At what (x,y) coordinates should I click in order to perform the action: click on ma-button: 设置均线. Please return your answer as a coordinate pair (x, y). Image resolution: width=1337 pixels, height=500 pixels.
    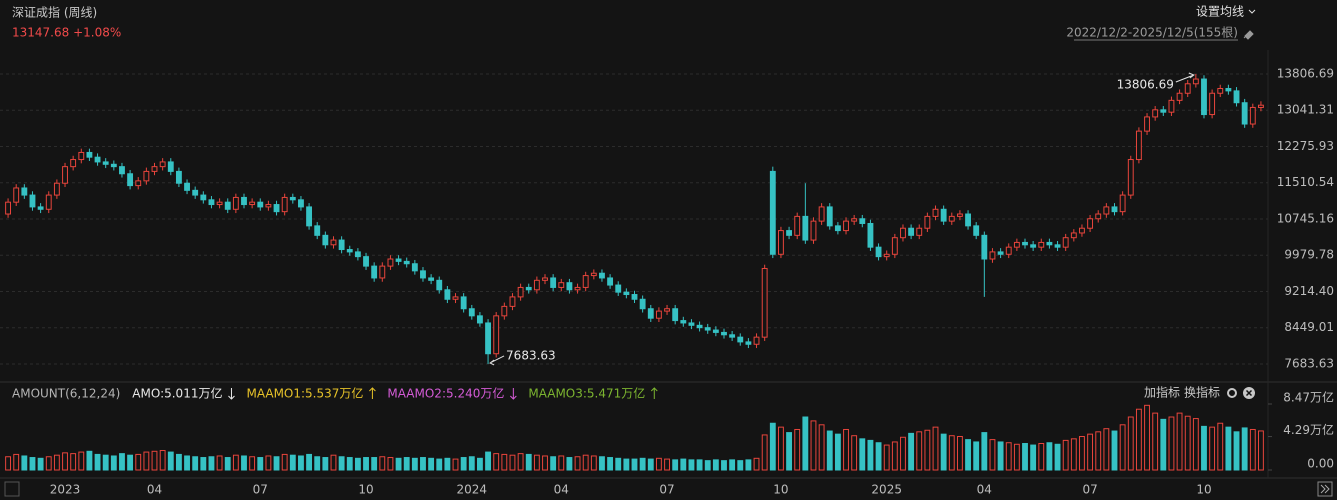
    Looking at the image, I should click on (1220, 12).